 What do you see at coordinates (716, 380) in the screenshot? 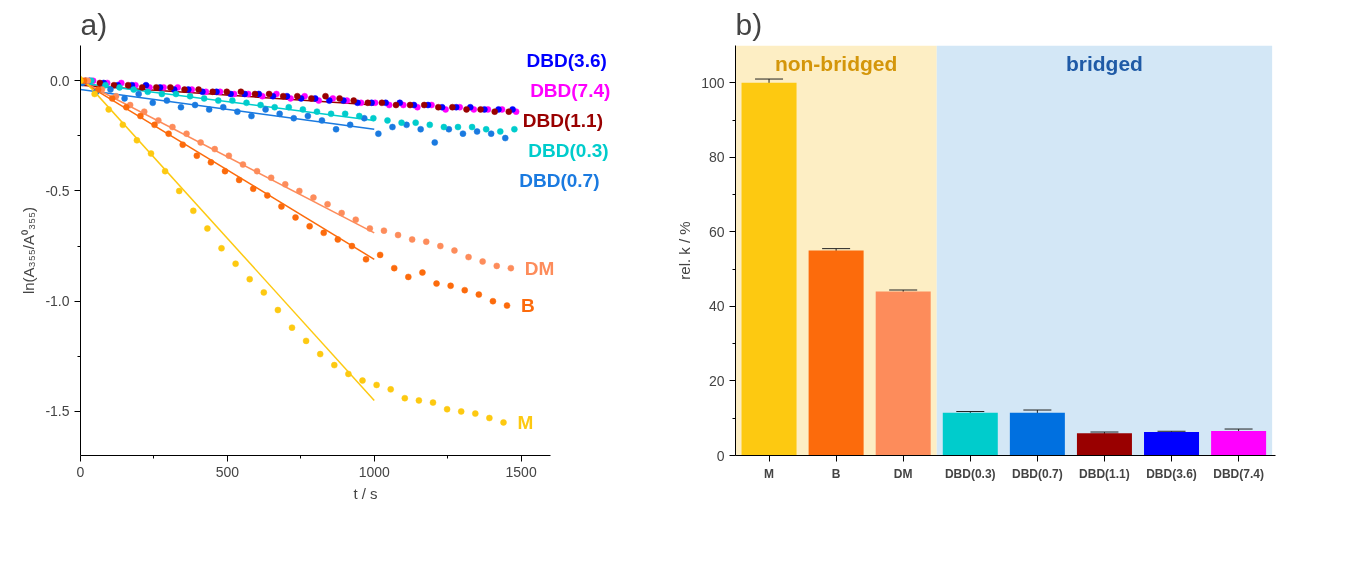
I see `y-tick-label: 20` at bounding box center [716, 380].